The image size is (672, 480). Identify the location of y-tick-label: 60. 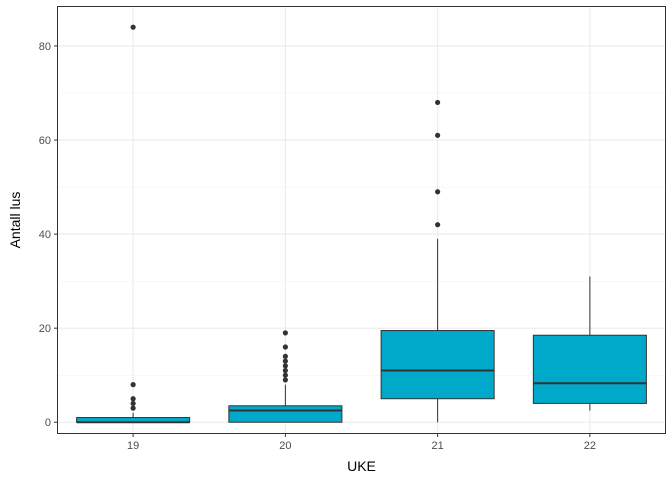
(45, 141).